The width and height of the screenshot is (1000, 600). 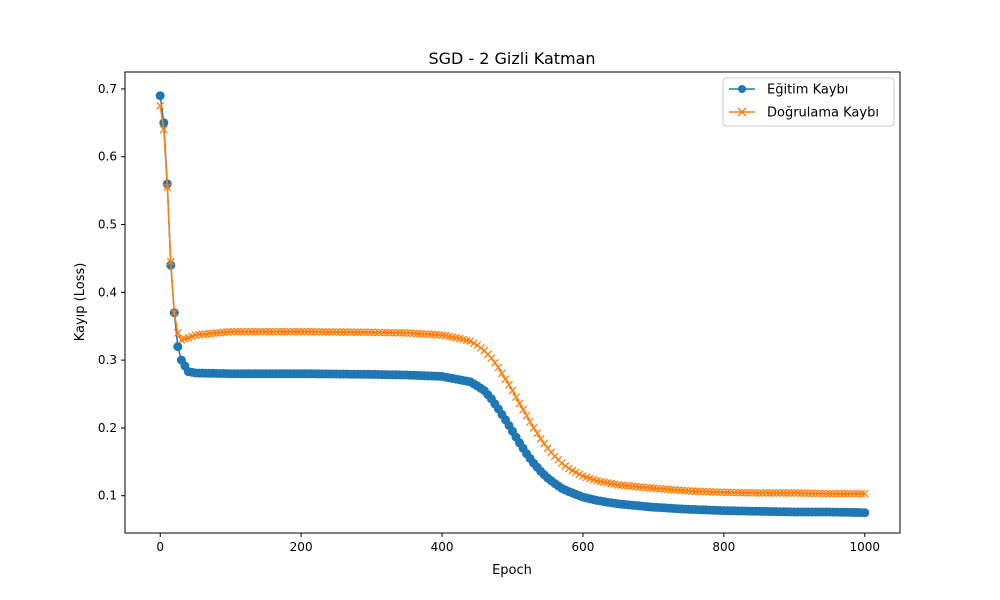 What do you see at coordinates (107, 89) in the screenshot?
I see `y-tick-label: 0.7` at bounding box center [107, 89].